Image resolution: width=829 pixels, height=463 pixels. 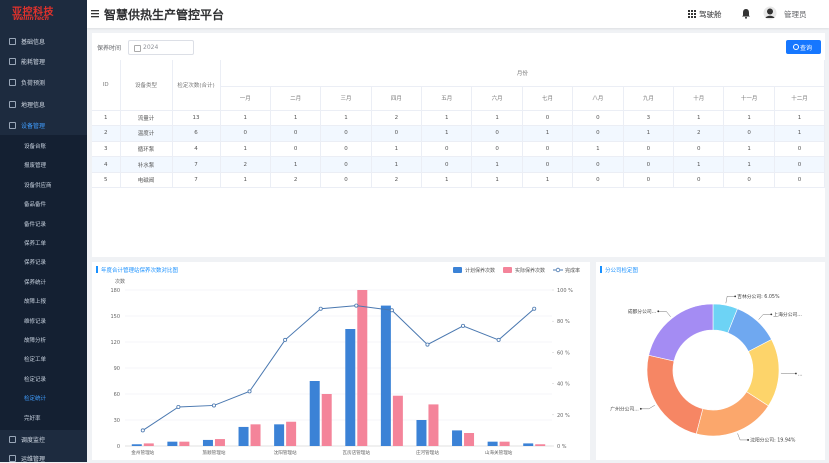 I want to click on calendar-icon, so click(x=137, y=48).